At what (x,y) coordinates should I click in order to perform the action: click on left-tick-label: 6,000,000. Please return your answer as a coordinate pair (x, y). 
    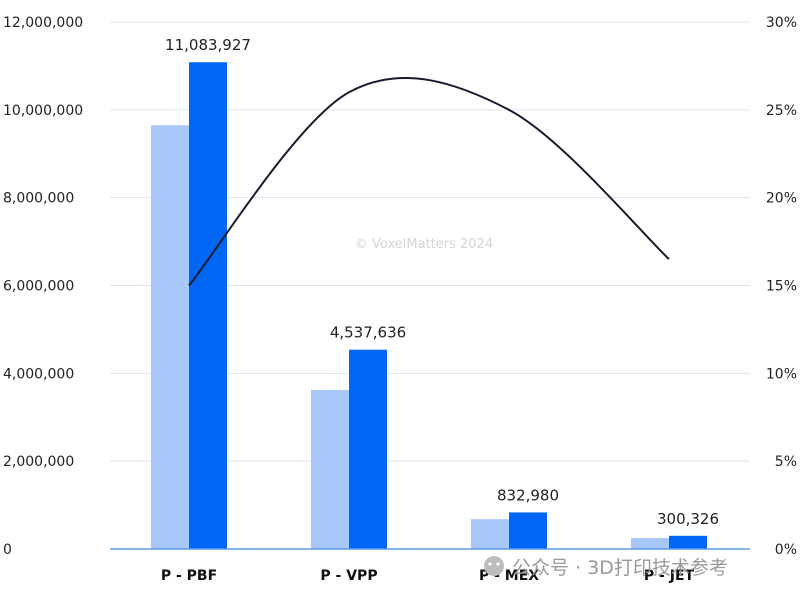
    Looking at the image, I should click on (38, 287).